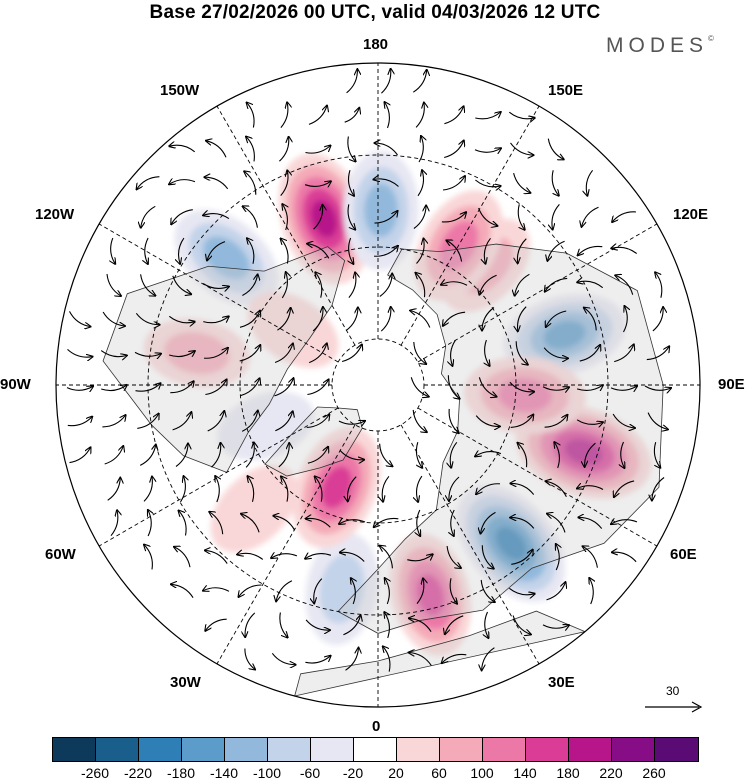  I want to click on colorbar-tick-label: 100, so click(482, 773).